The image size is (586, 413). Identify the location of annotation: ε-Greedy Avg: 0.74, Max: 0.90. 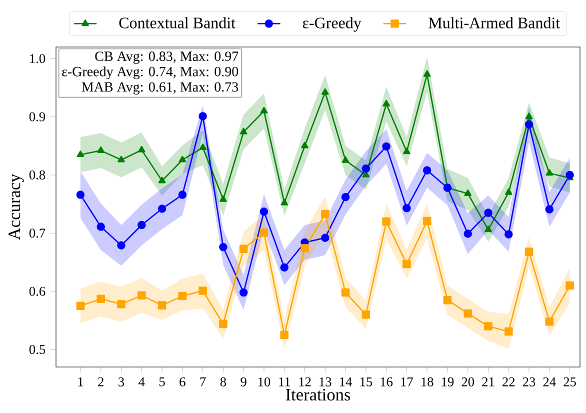
(150, 73).